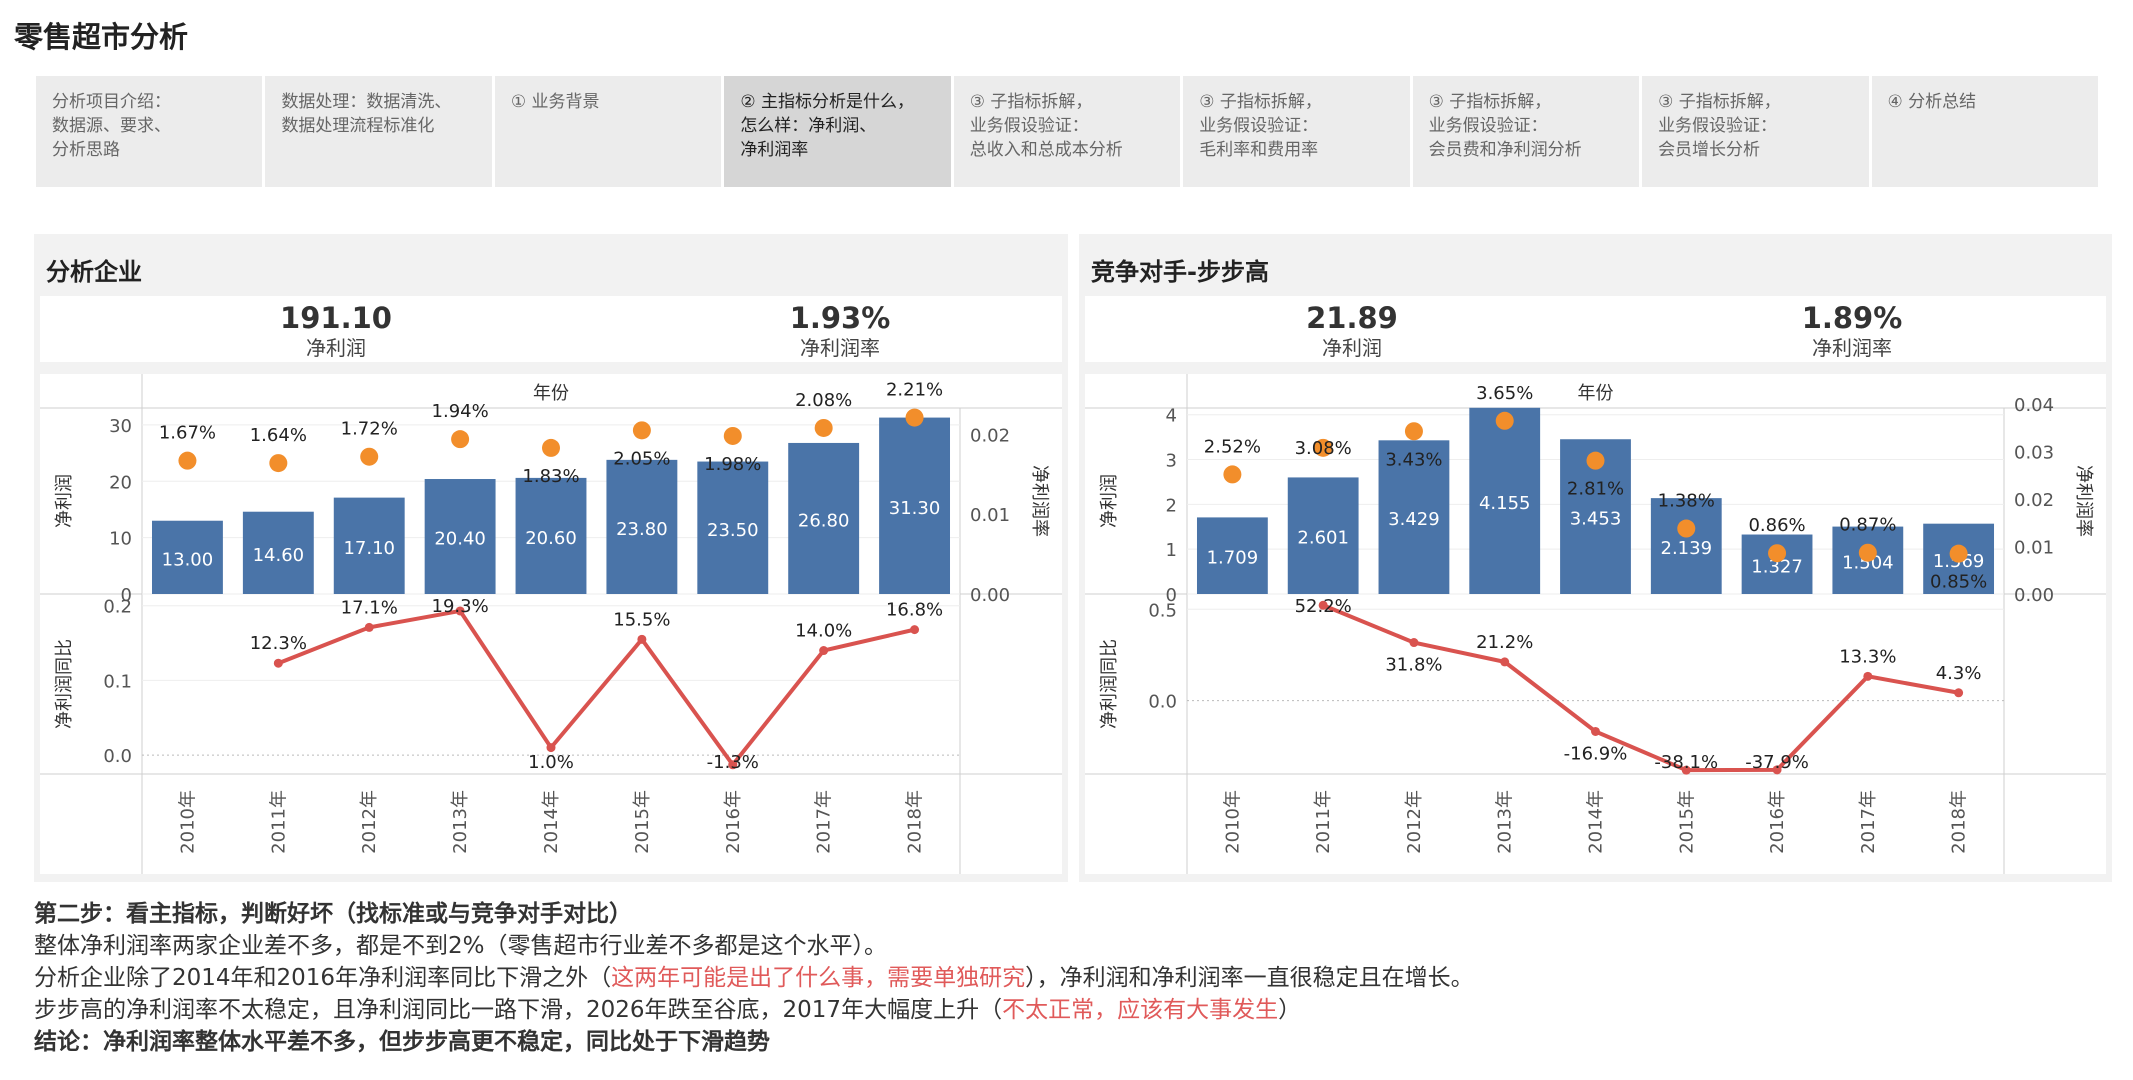  Describe the element at coordinates (1755, 131) in the screenshot. I see `nav-tab-8: ③ 子指标拆解， 业务假设验证： 会员增长分析` at that location.